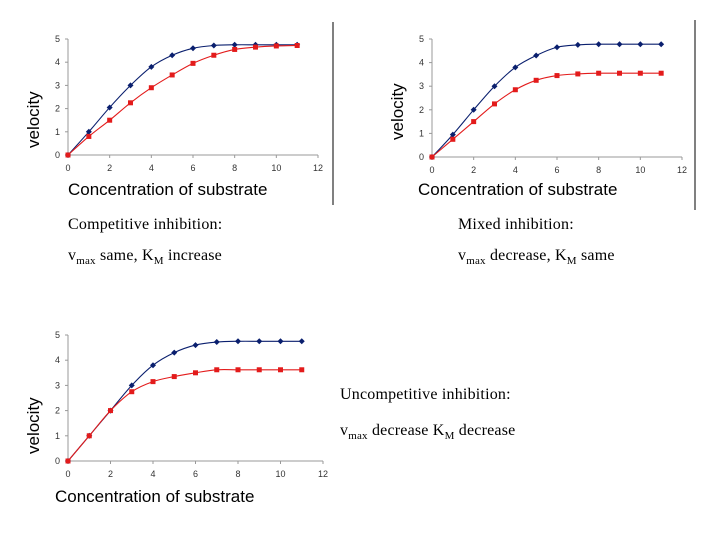  I want to click on chart-mixed-ylabel: velocity, so click(397, 111).